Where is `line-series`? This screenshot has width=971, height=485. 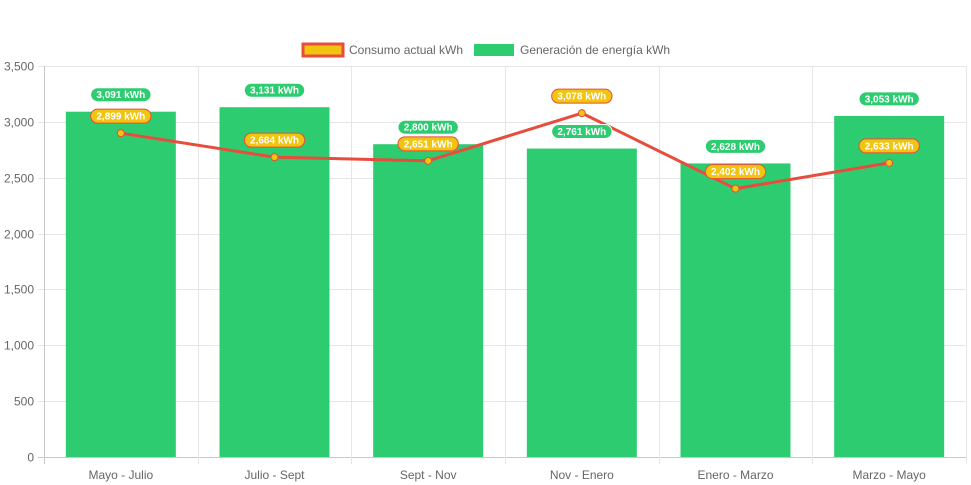
line-series is located at coordinates (505, 151).